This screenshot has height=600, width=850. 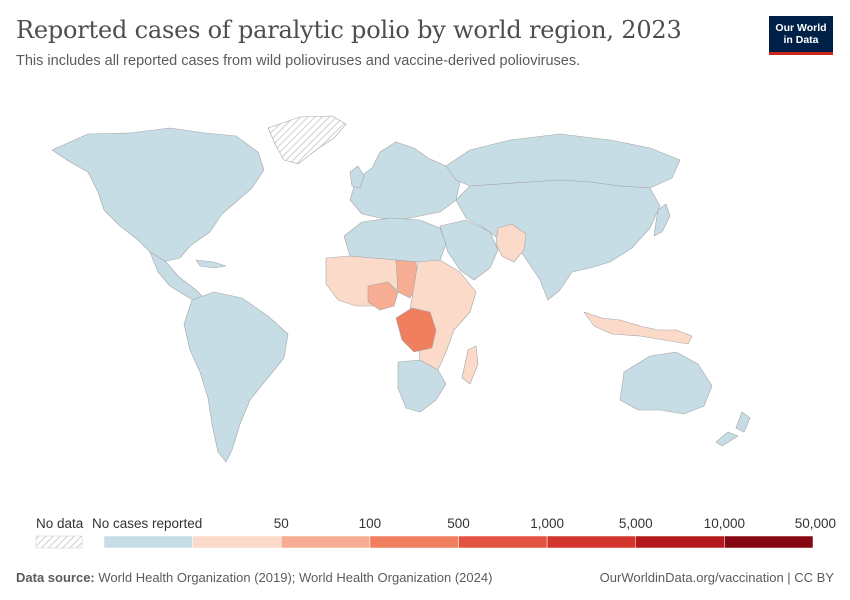 What do you see at coordinates (733, 429) in the screenshot?
I see `region-new-zealand` at bounding box center [733, 429].